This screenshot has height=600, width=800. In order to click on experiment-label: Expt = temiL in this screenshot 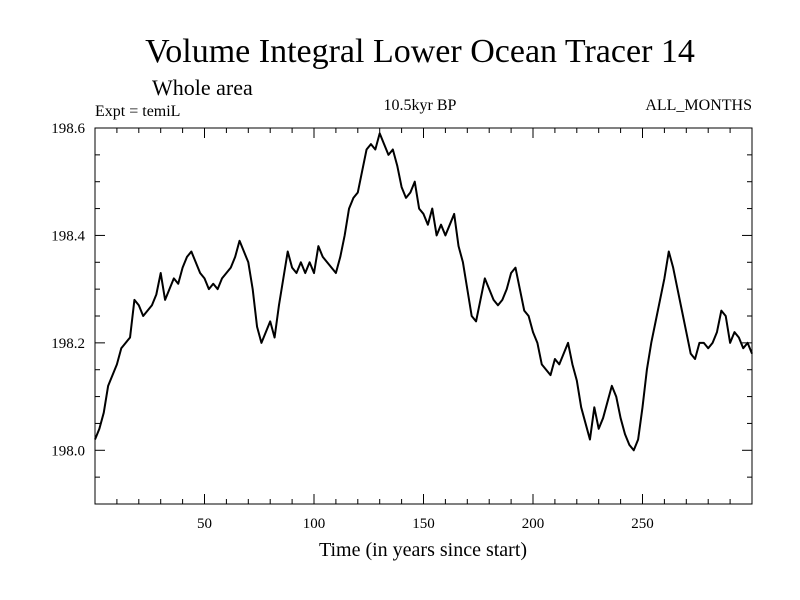, I will do `click(137, 111)`.